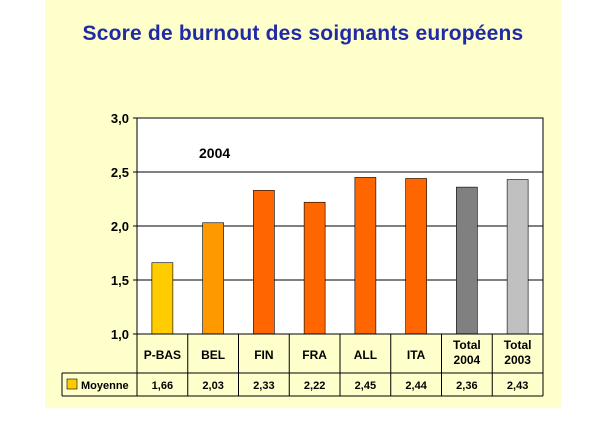  What do you see at coordinates (416, 386) in the screenshot?
I see `data-label: 2,44` at bounding box center [416, 386].